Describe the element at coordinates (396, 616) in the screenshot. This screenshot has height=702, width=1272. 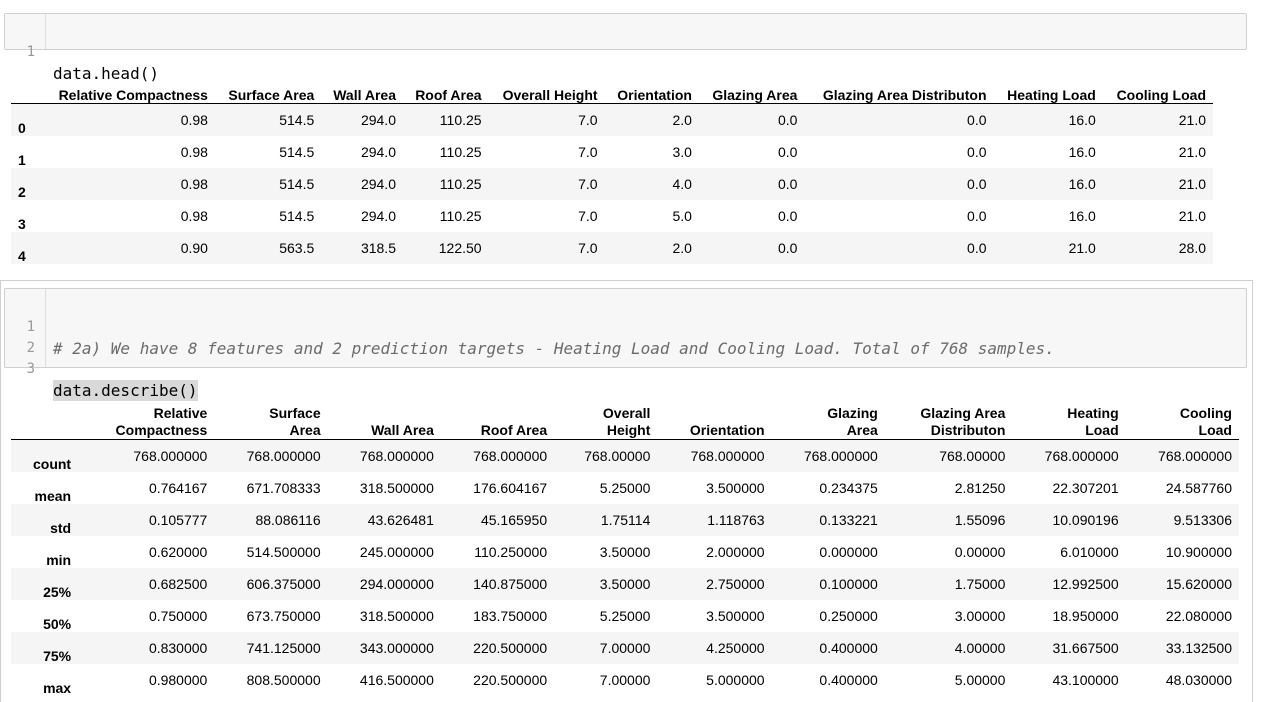
I see `table-cell: 318.500000` at that location.